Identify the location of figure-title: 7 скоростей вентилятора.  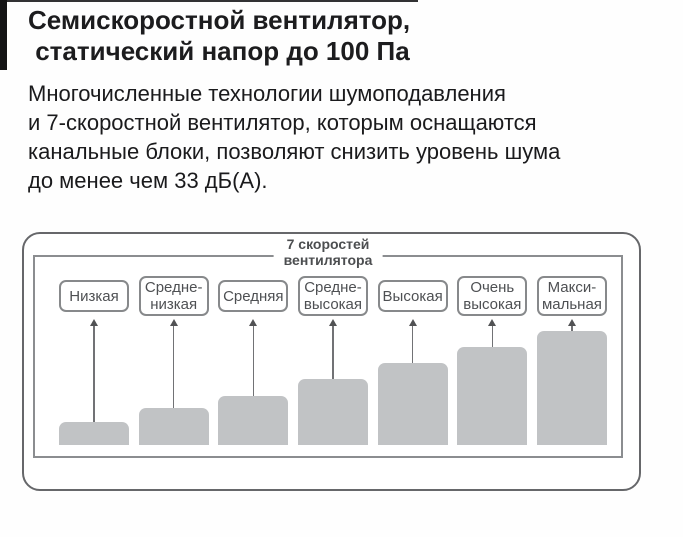
(328, 252).